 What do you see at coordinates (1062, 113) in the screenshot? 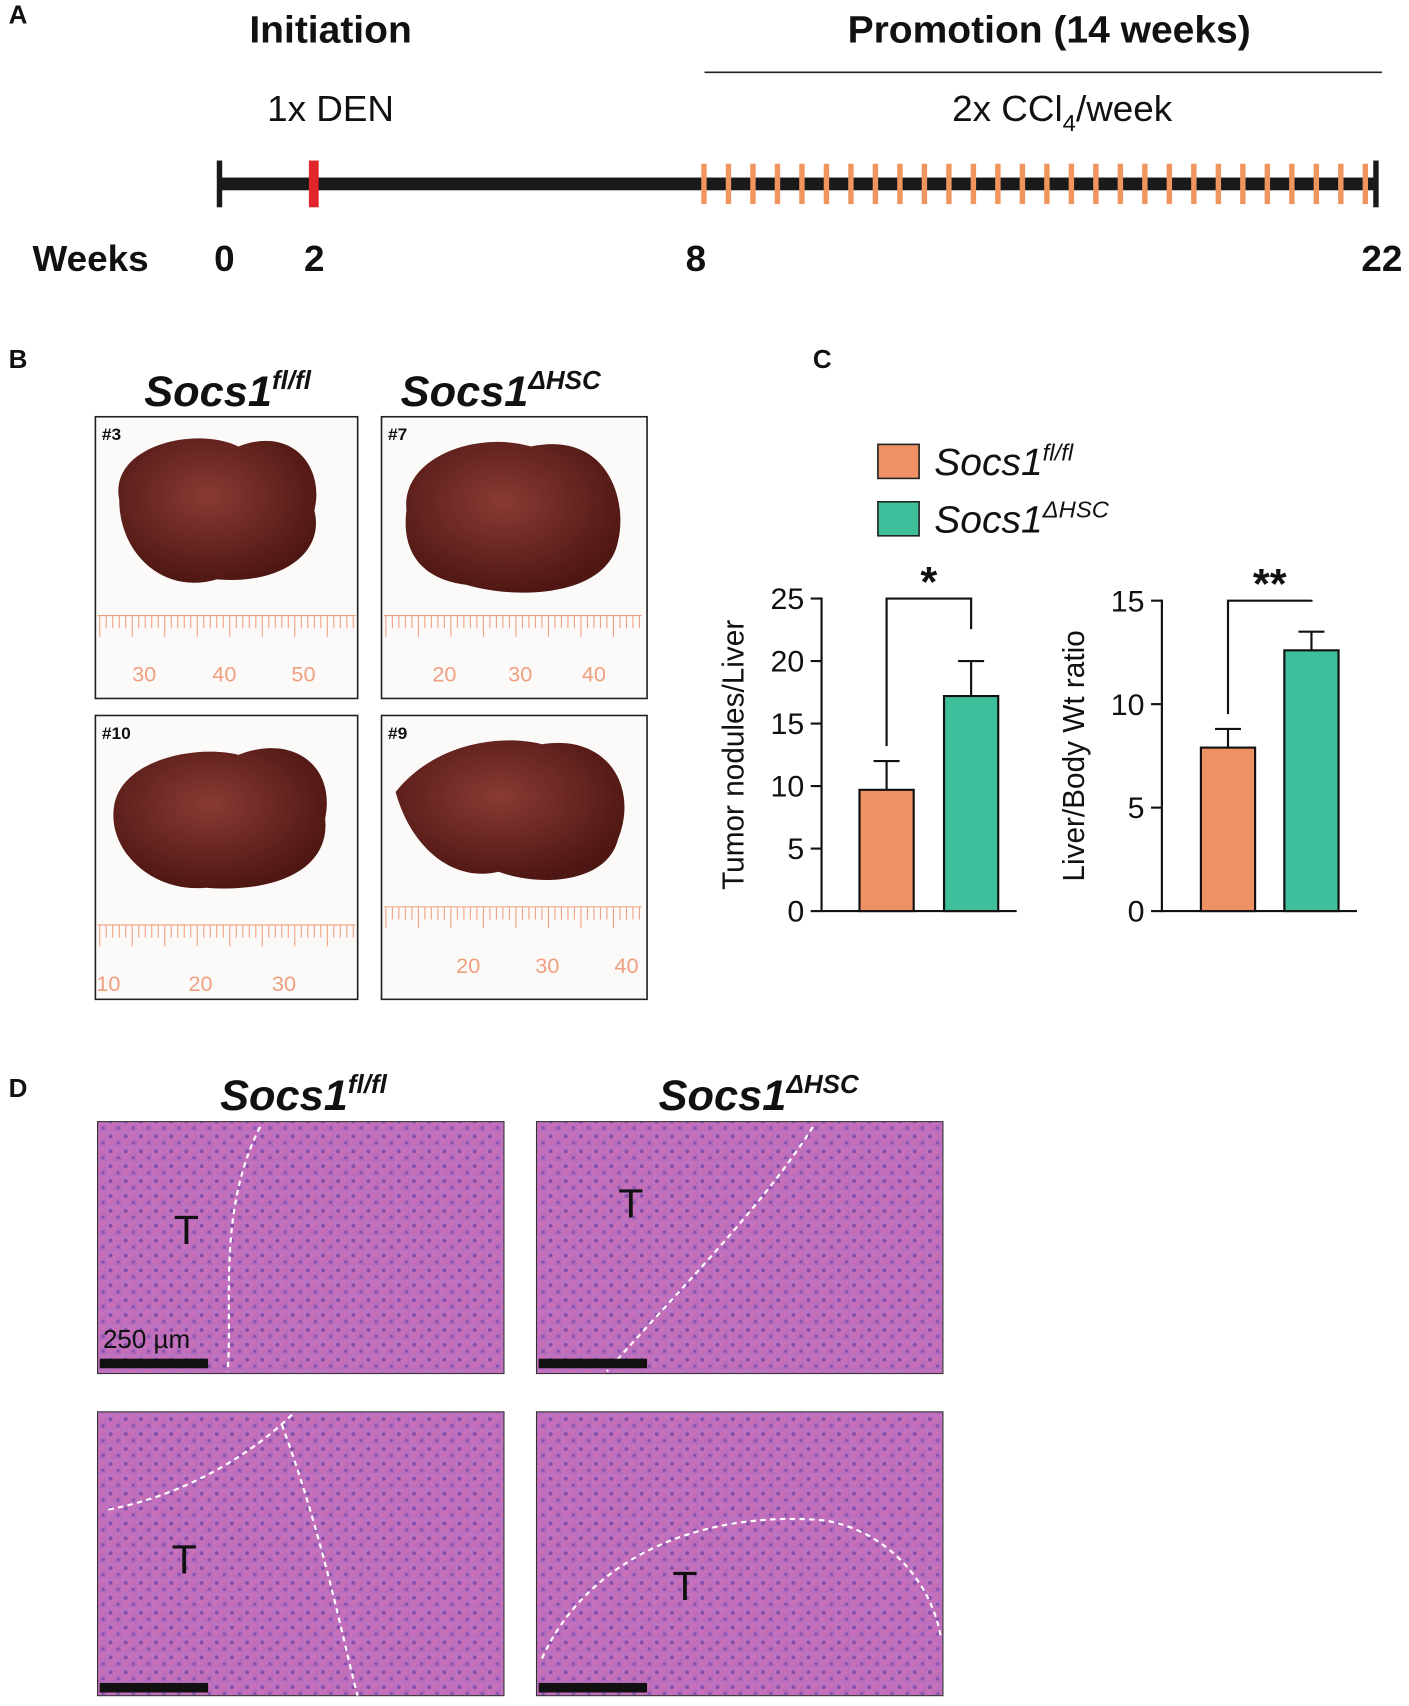
I see `treatment-label: 2x CCl4/week` at bounding box center [1062, 113].